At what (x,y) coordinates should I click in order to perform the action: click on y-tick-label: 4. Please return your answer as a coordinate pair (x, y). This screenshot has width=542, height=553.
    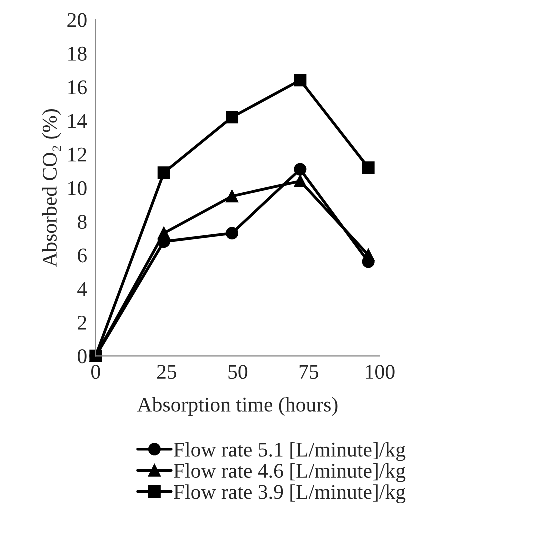
    Looking at the image, I should click on (83, 289).